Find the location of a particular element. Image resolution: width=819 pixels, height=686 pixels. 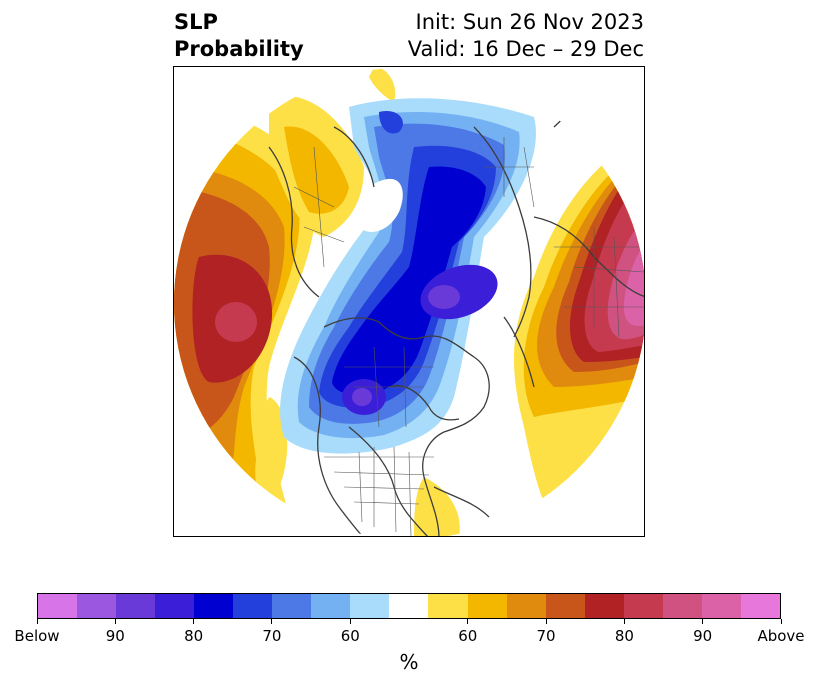

colorbar-tick-label: Above is located at coordinates (781, 636).